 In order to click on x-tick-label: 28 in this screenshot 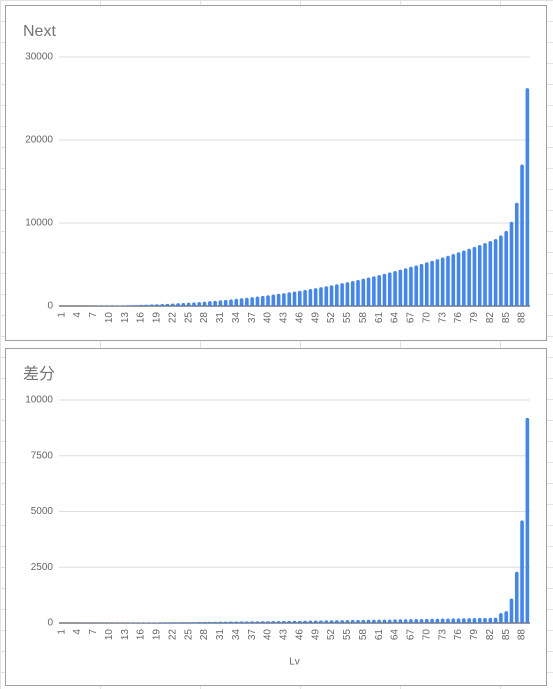, I will do `click(204, 318)`.